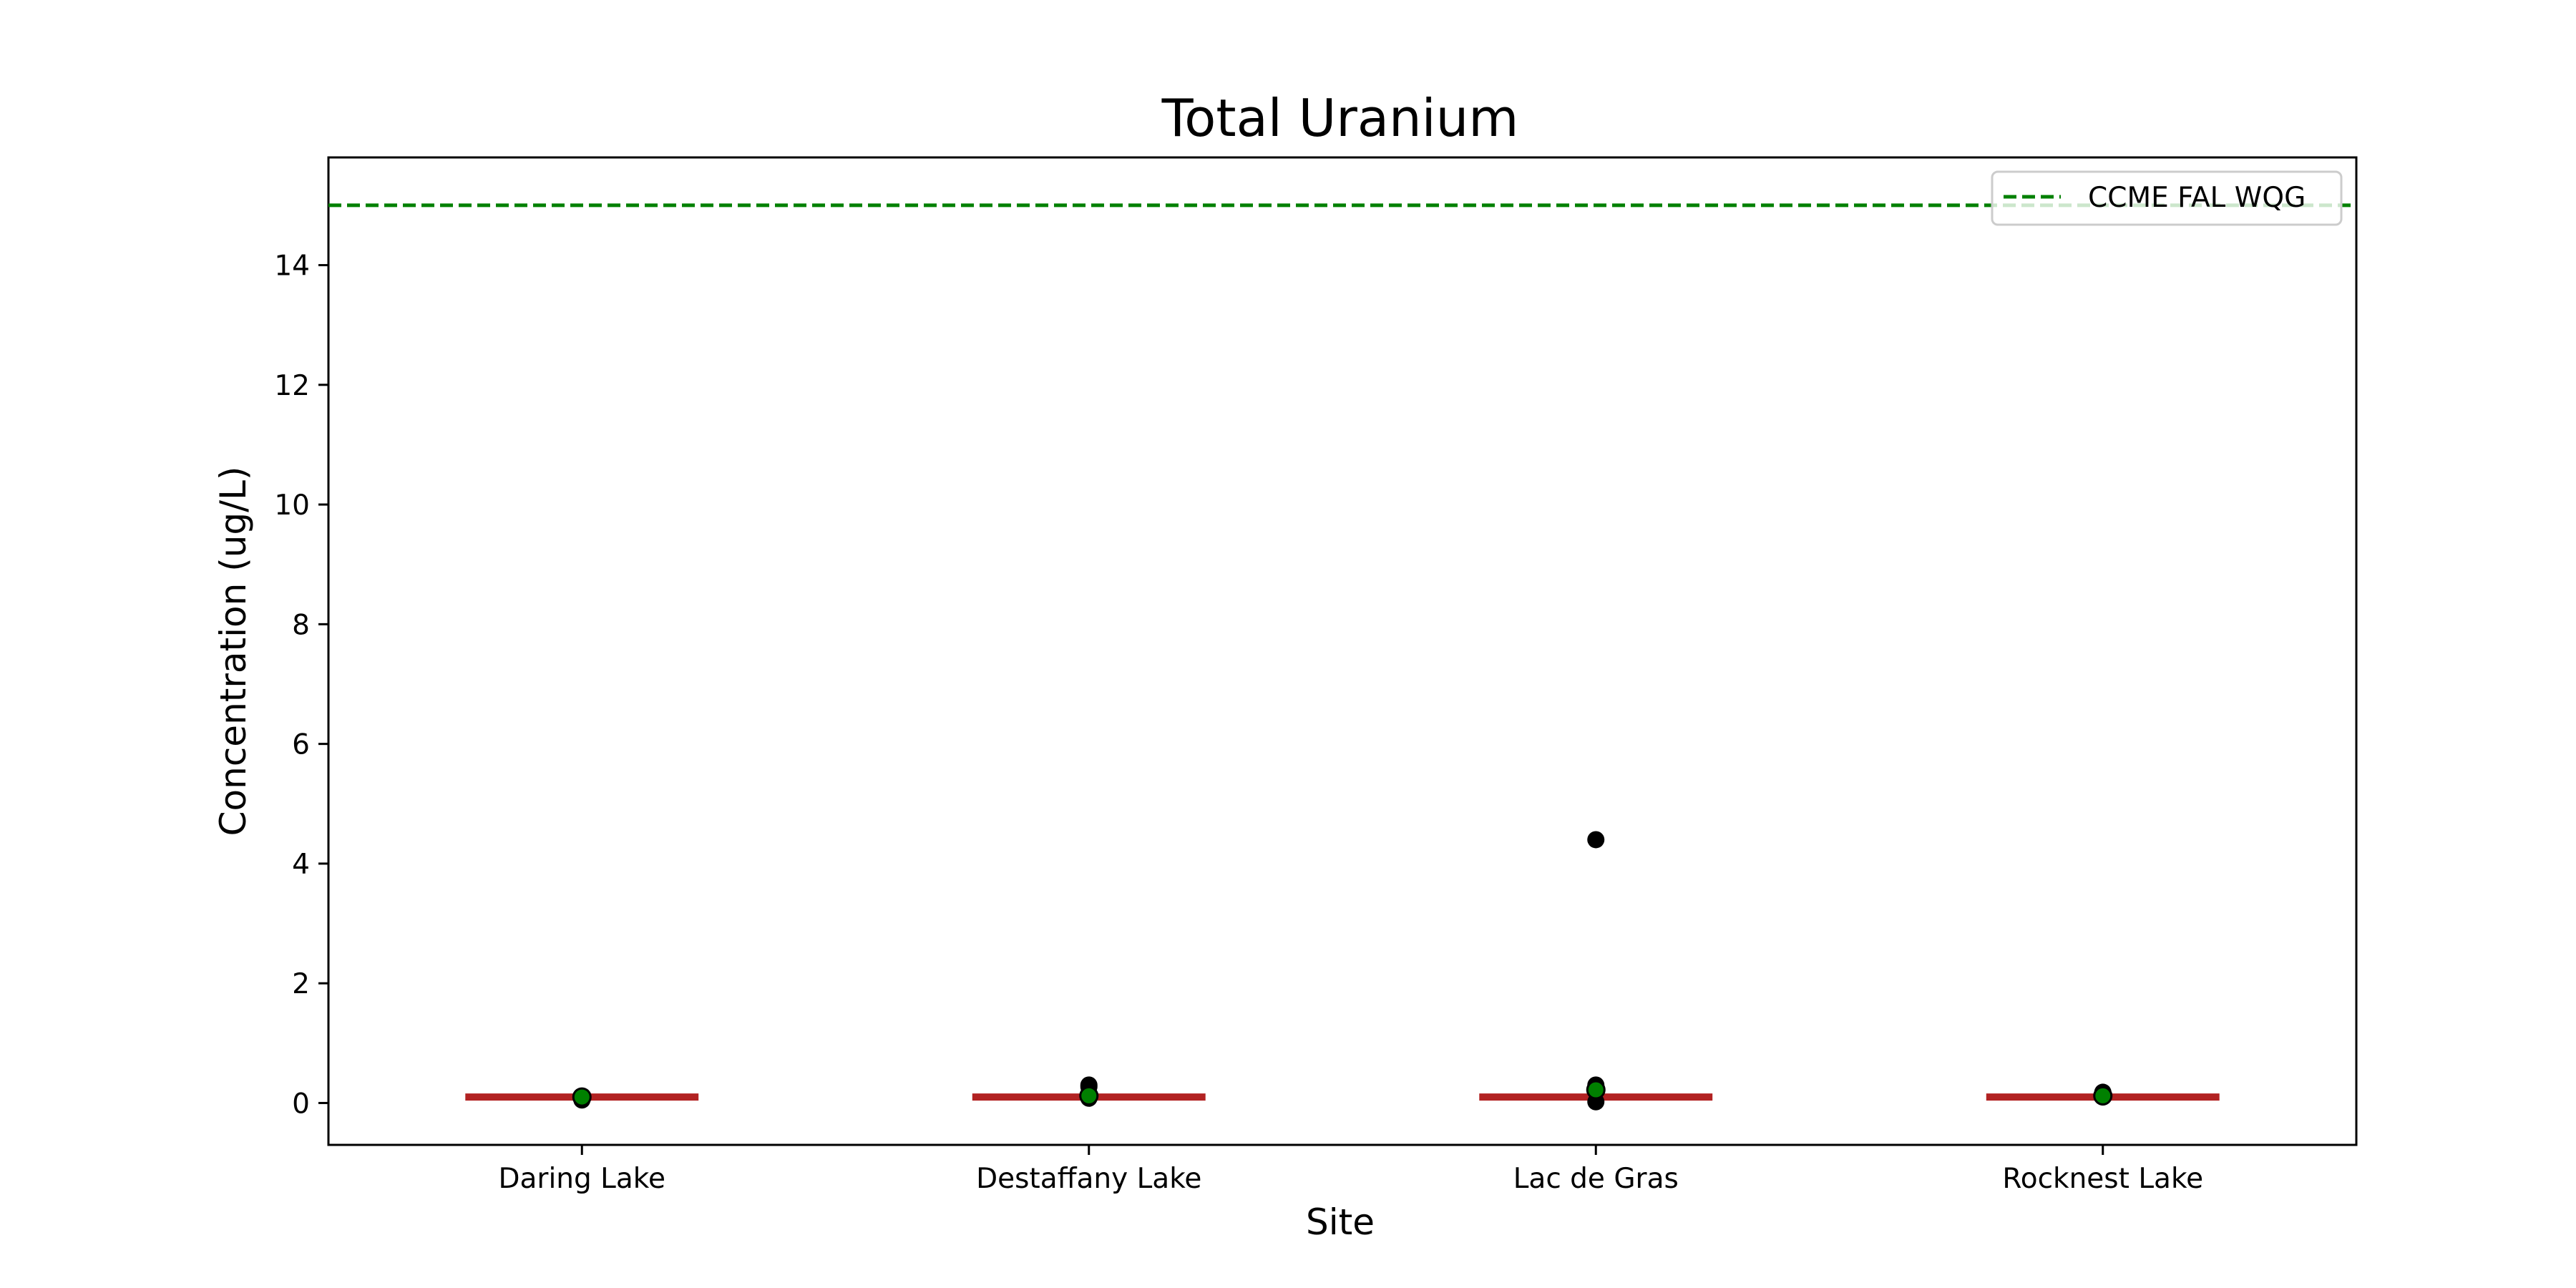  I want to click on legend: CCME FAL WQG, so click(2167, 198).